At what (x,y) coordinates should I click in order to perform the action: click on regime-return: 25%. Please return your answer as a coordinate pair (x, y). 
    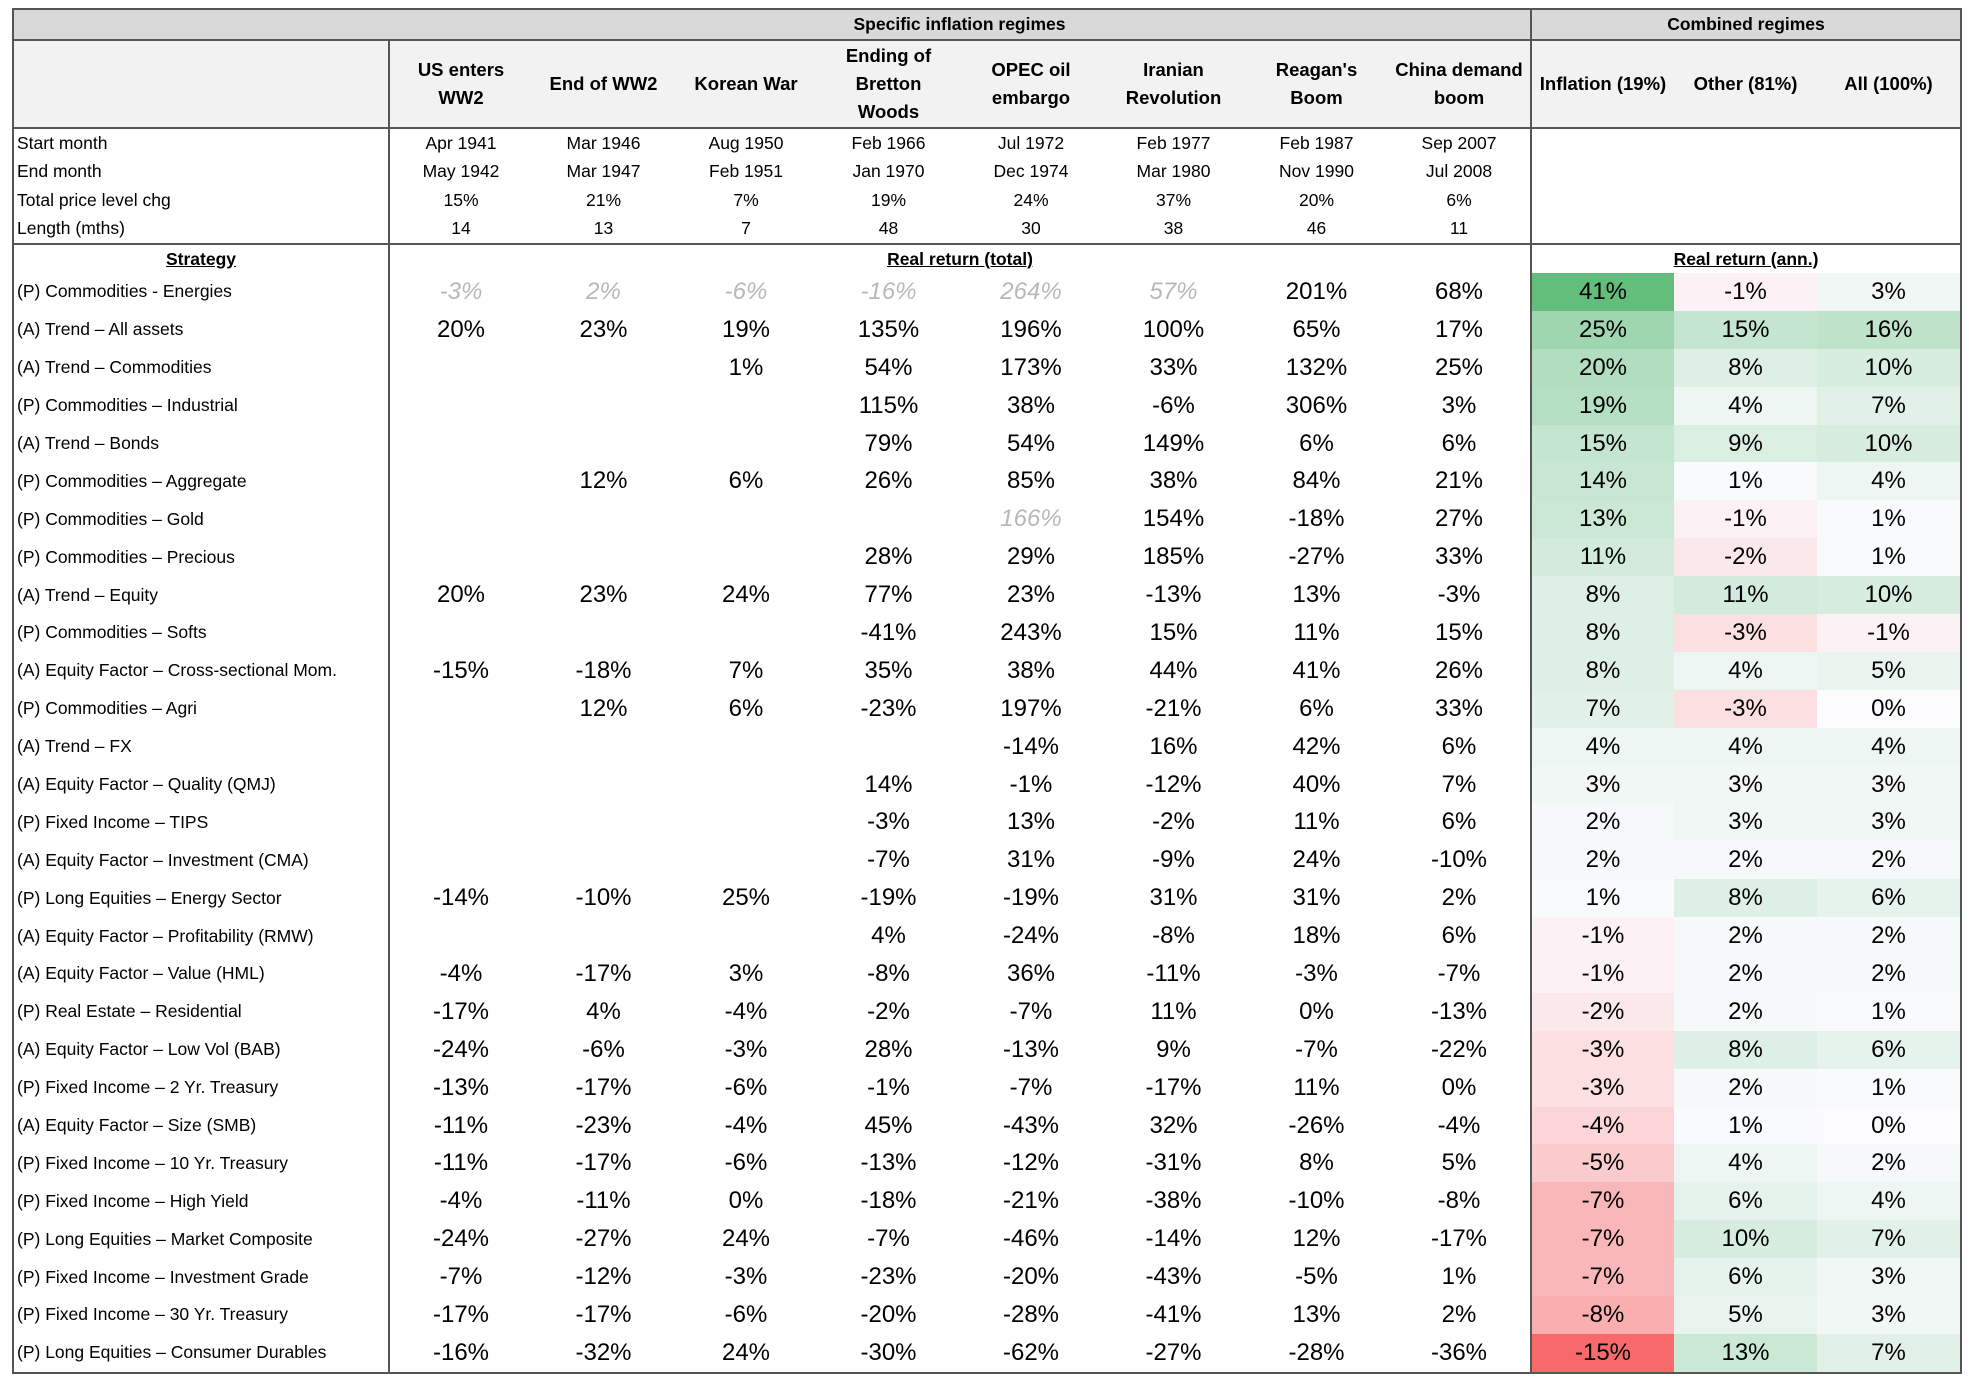
    Looking at the image, I should click on (1459, 367).